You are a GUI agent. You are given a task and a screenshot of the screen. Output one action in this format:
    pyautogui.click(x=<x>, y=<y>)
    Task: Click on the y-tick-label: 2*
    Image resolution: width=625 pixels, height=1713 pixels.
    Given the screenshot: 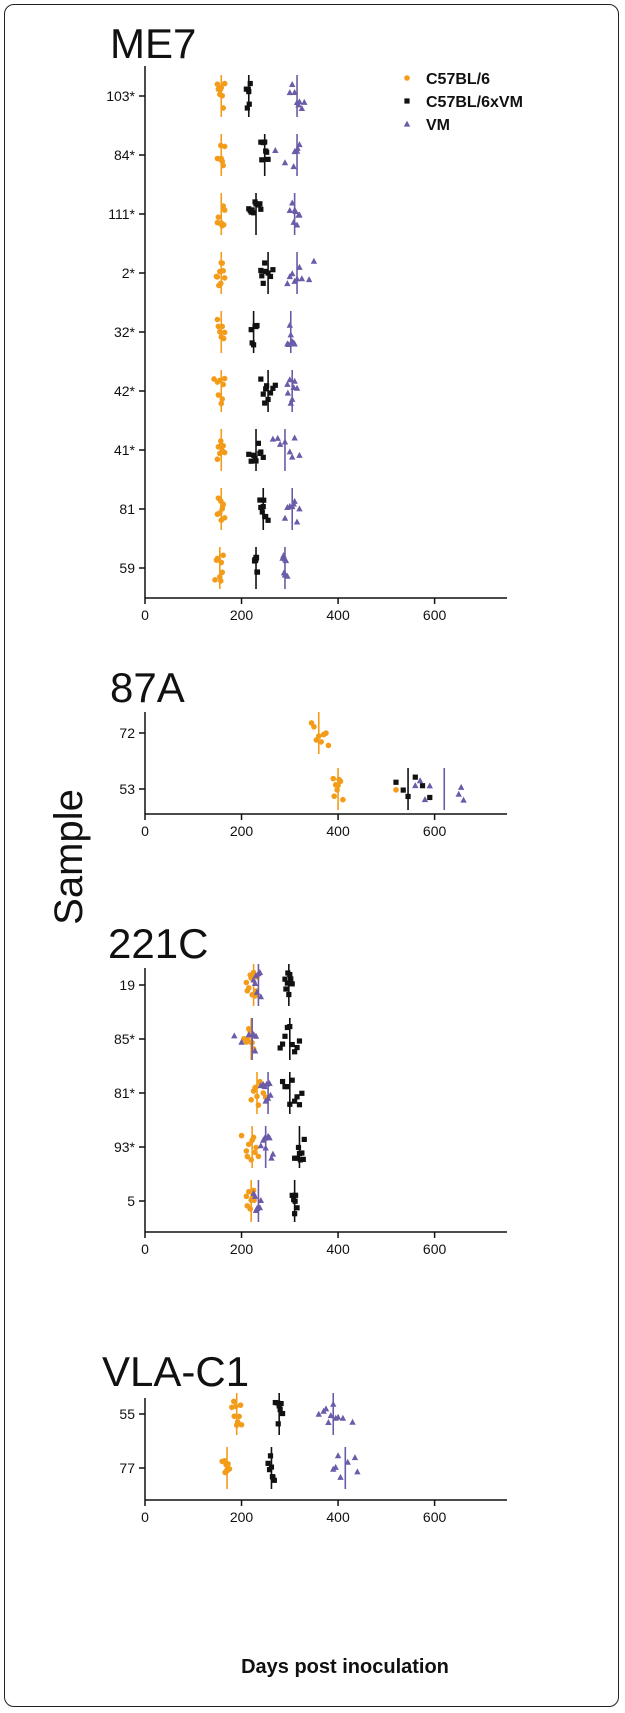 What is the action you would take?
    pyautogui.click(x=129, y=273)
    